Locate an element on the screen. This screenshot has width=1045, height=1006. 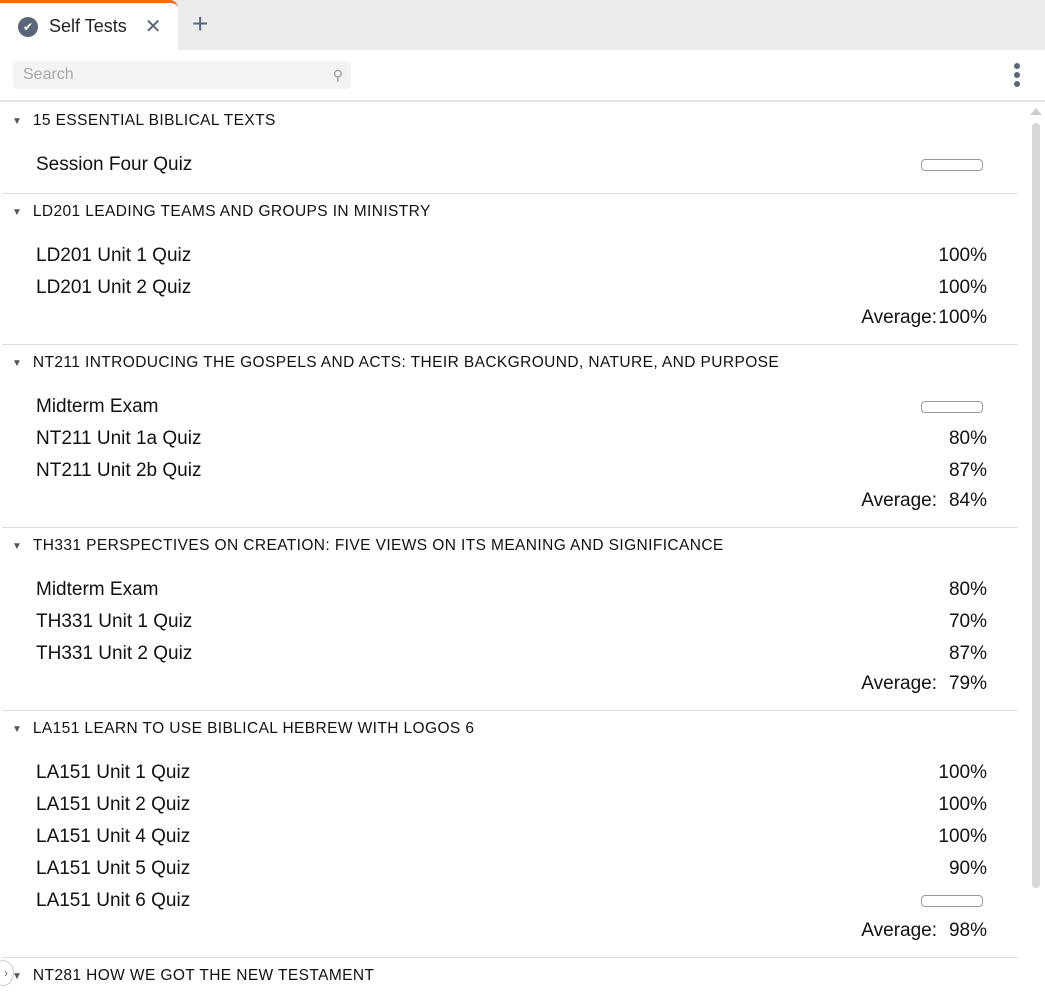
quiz-name: Session Four Quiz is located at coordinates (114, 164).